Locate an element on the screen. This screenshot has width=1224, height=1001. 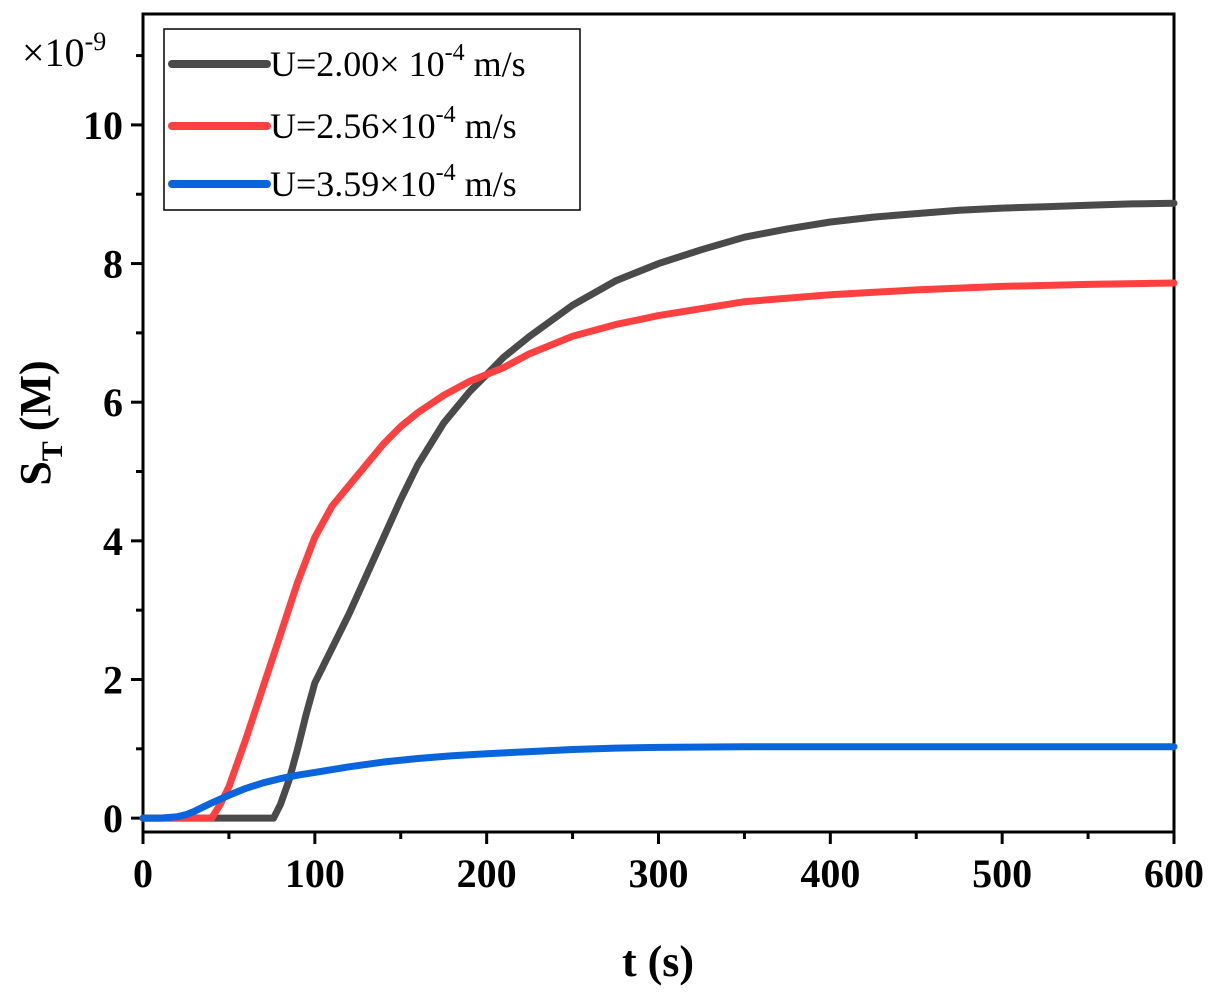
y-axis-title-main: S is located at coordinates (35, 473).